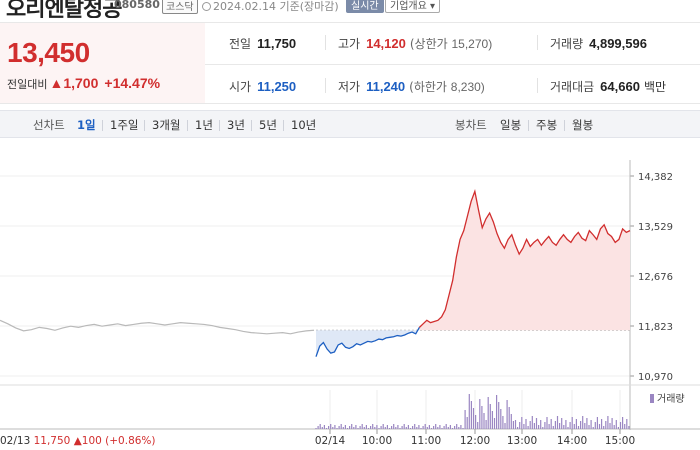 Image resolution: width=700 pixels, height=450 pixels. What do you see at coordinates (78, 441) in the screenshot?
I see `prev-day-summary: 02/13 11,750 ▲100 (+0.86%)` at bounding box center [78, 441].